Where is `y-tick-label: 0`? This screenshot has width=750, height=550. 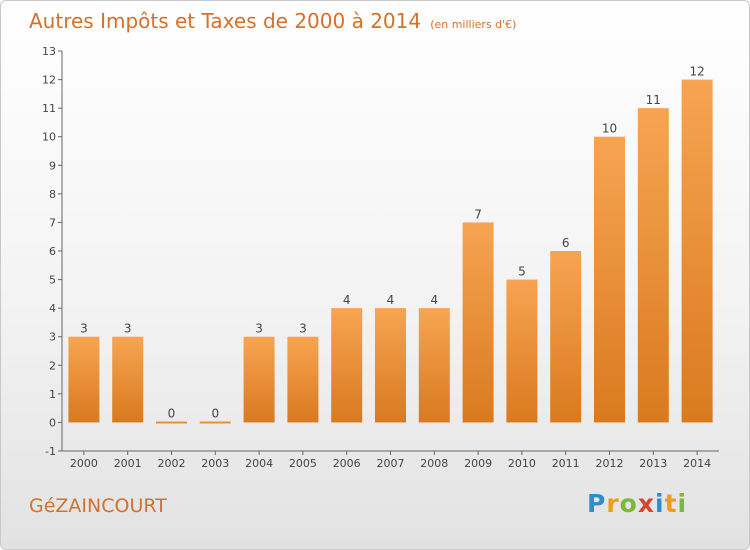 y-tick-label: 0 is located at coordinates (52, 422).